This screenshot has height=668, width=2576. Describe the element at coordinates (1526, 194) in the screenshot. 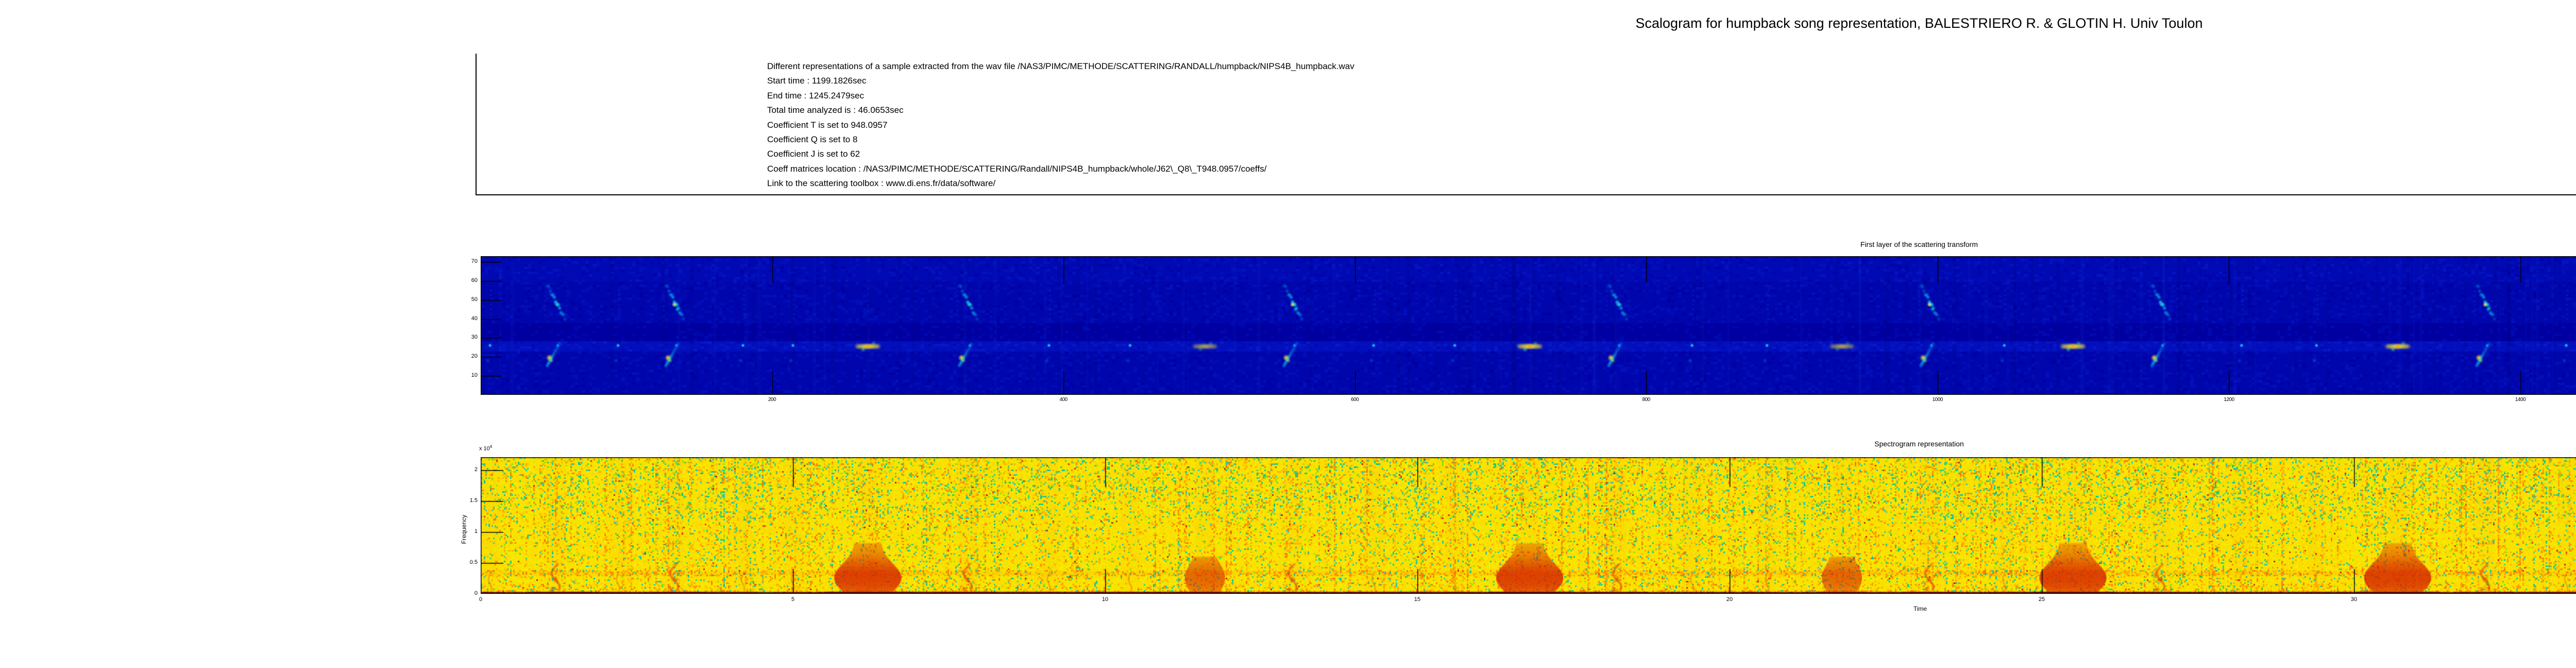

I see `info-box-bottom-axis` at that location.